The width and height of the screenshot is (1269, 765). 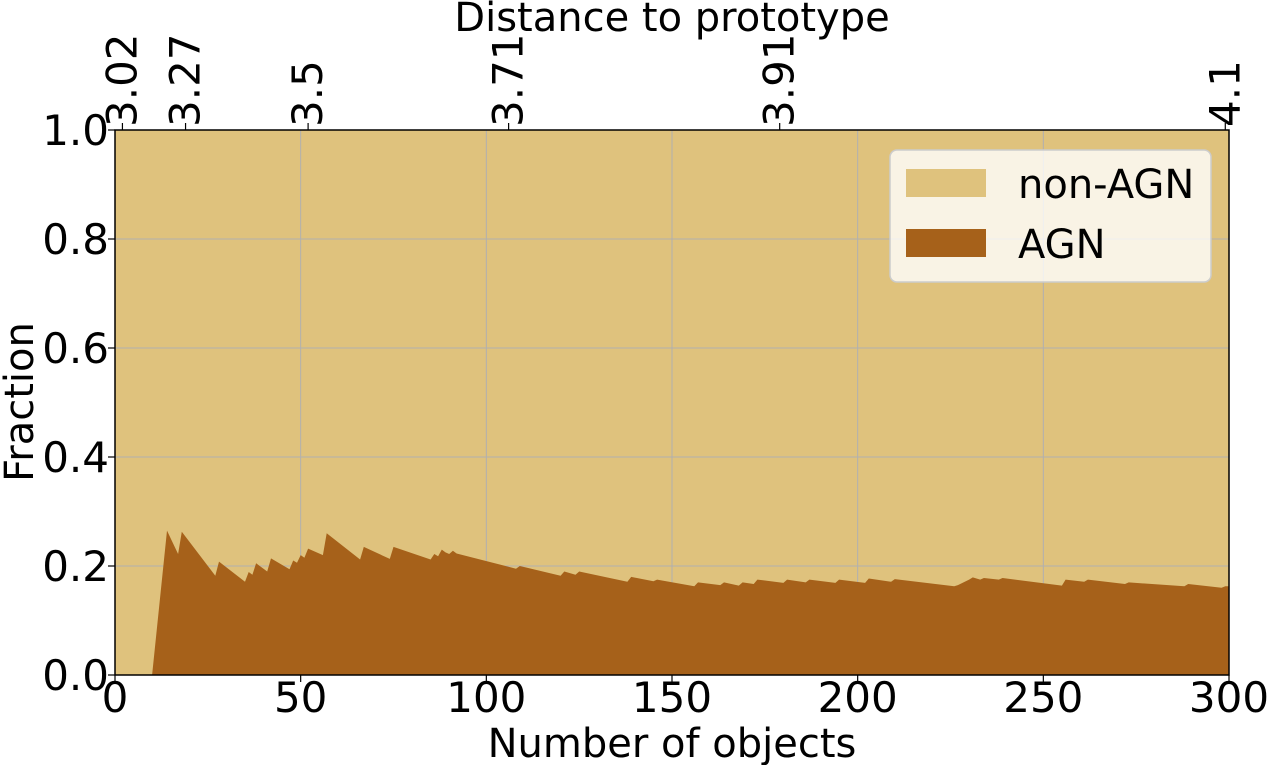 I want to click on top-tick-label: 3.91, so click(x=779, y=80).